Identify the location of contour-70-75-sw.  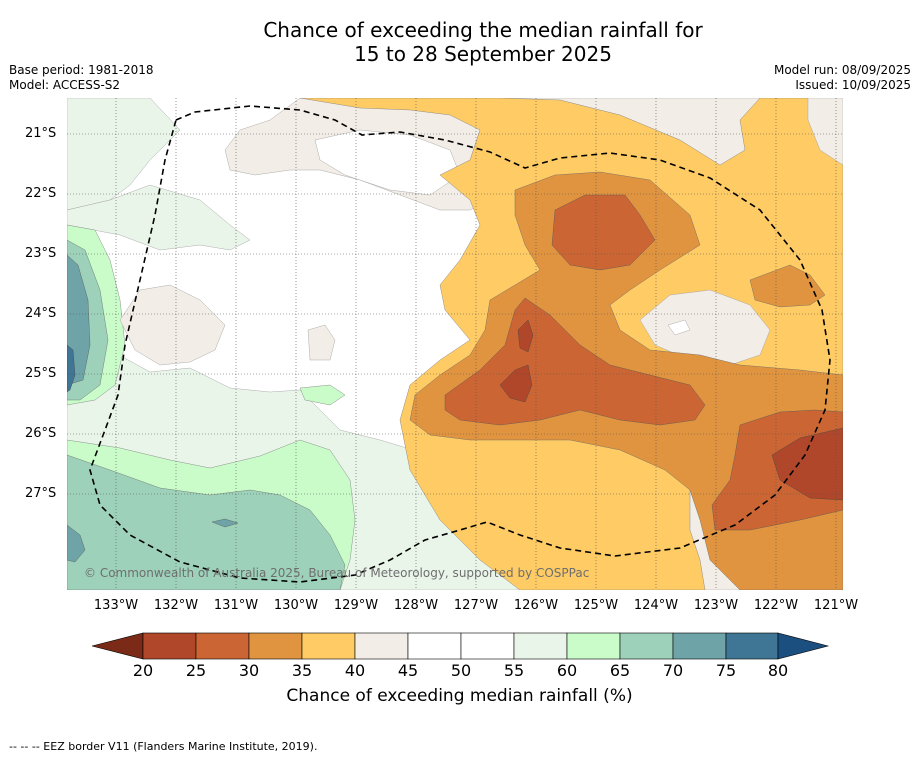
(76, 543).